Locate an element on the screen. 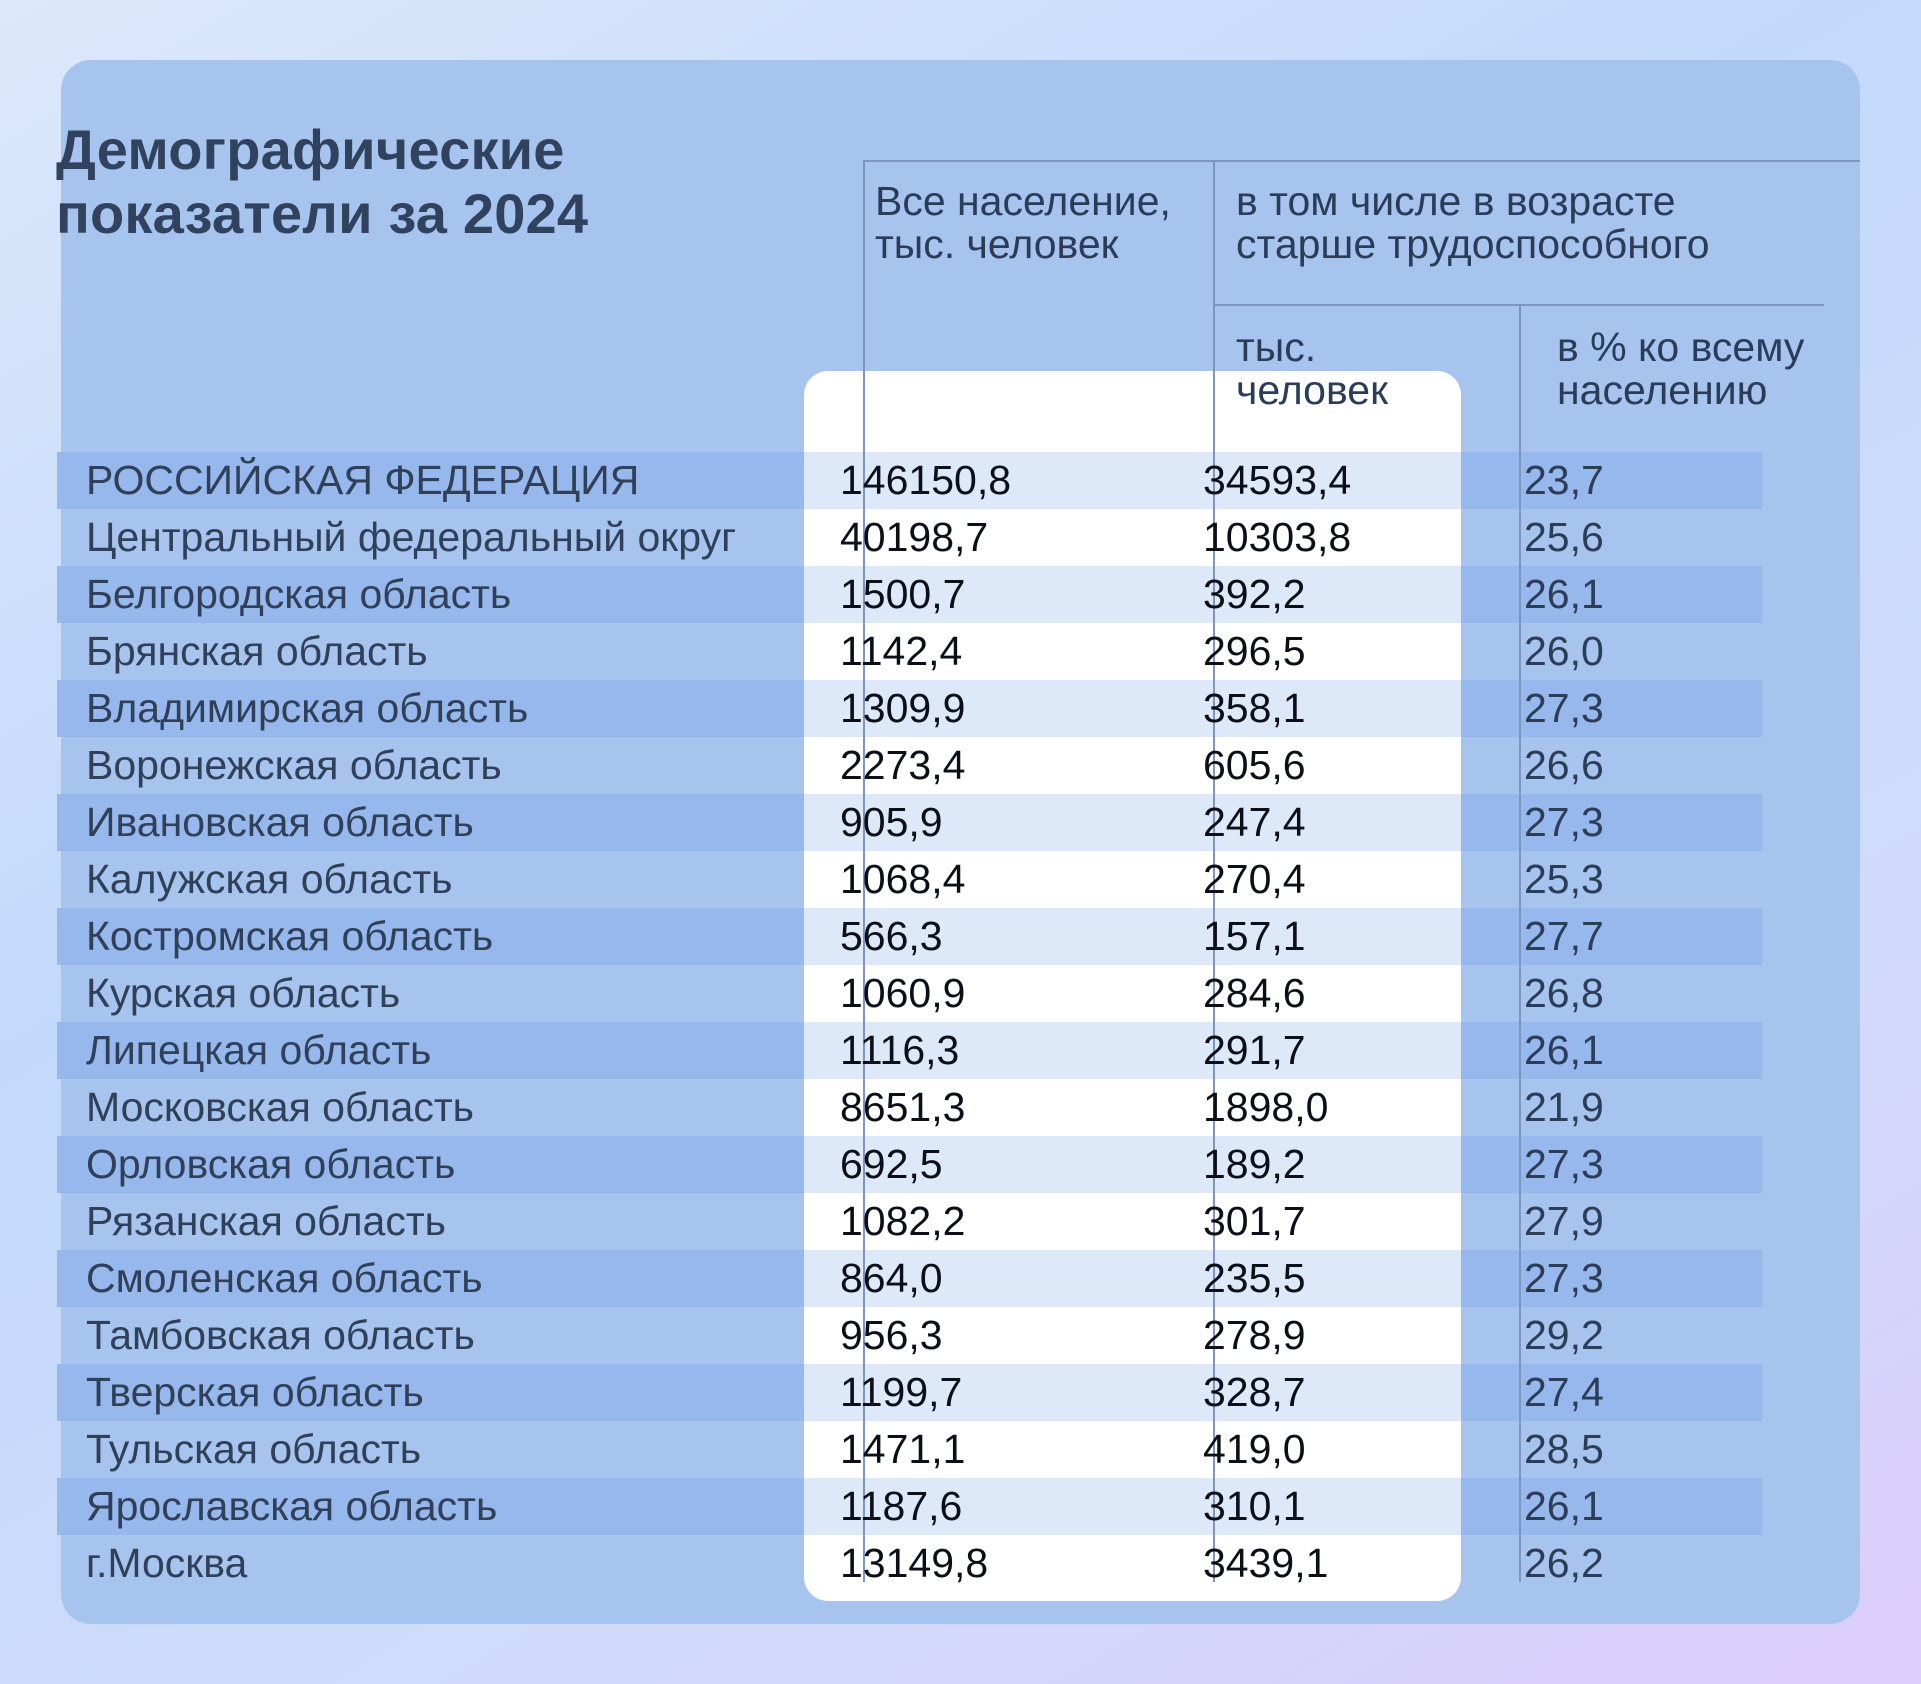 The image size is (1921, 1684). region-cell: РОССИЙСКАЯ ФЕДЕРАЦИЯ is located at coordinates (363, 480).